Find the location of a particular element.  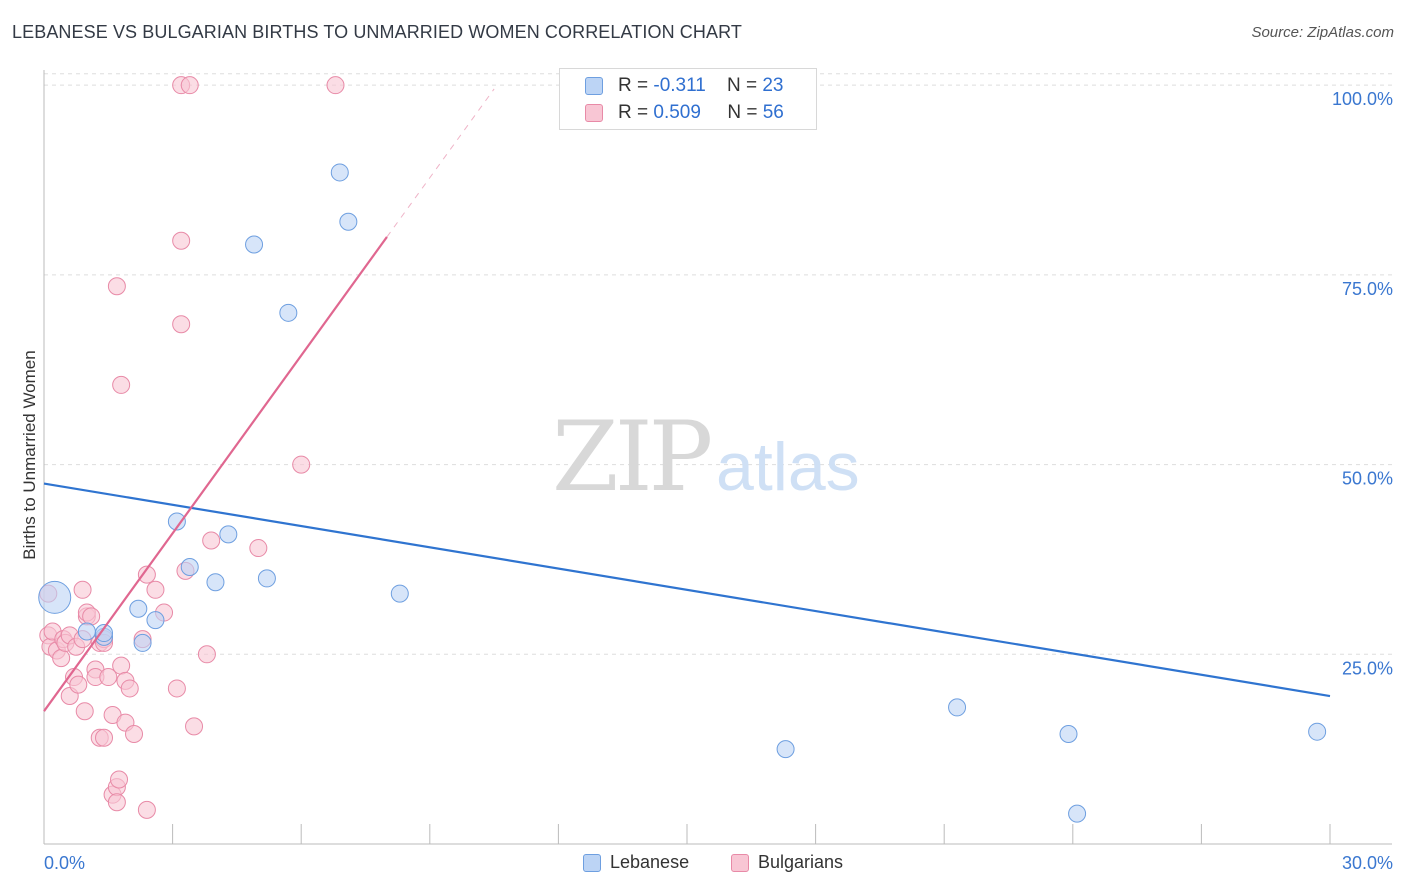

watermark-zip: ZIP is located at coordinates (631, 457).